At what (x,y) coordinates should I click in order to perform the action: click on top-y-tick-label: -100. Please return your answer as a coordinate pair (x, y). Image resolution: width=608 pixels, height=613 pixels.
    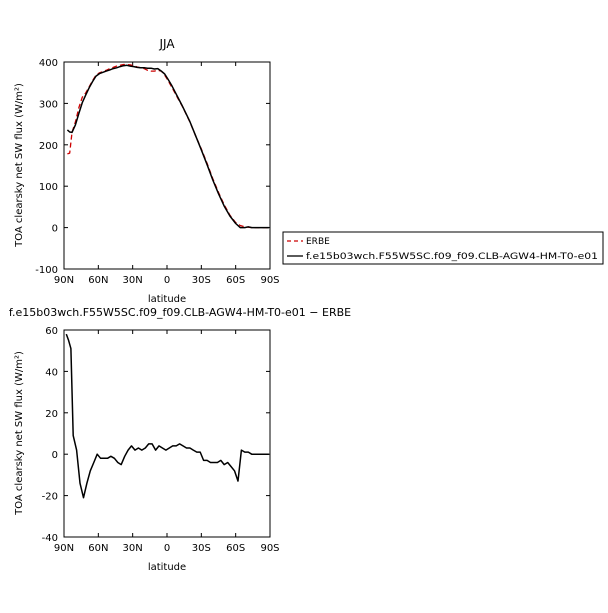
    Looking at the image, I should click on (46, 270).